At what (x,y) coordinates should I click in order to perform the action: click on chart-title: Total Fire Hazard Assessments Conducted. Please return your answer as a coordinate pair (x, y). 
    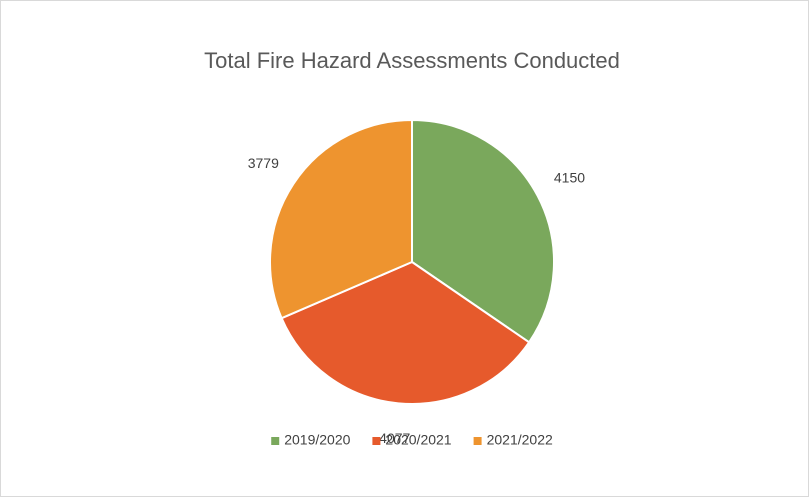
    Looking at the image, I should click on (412, 60).